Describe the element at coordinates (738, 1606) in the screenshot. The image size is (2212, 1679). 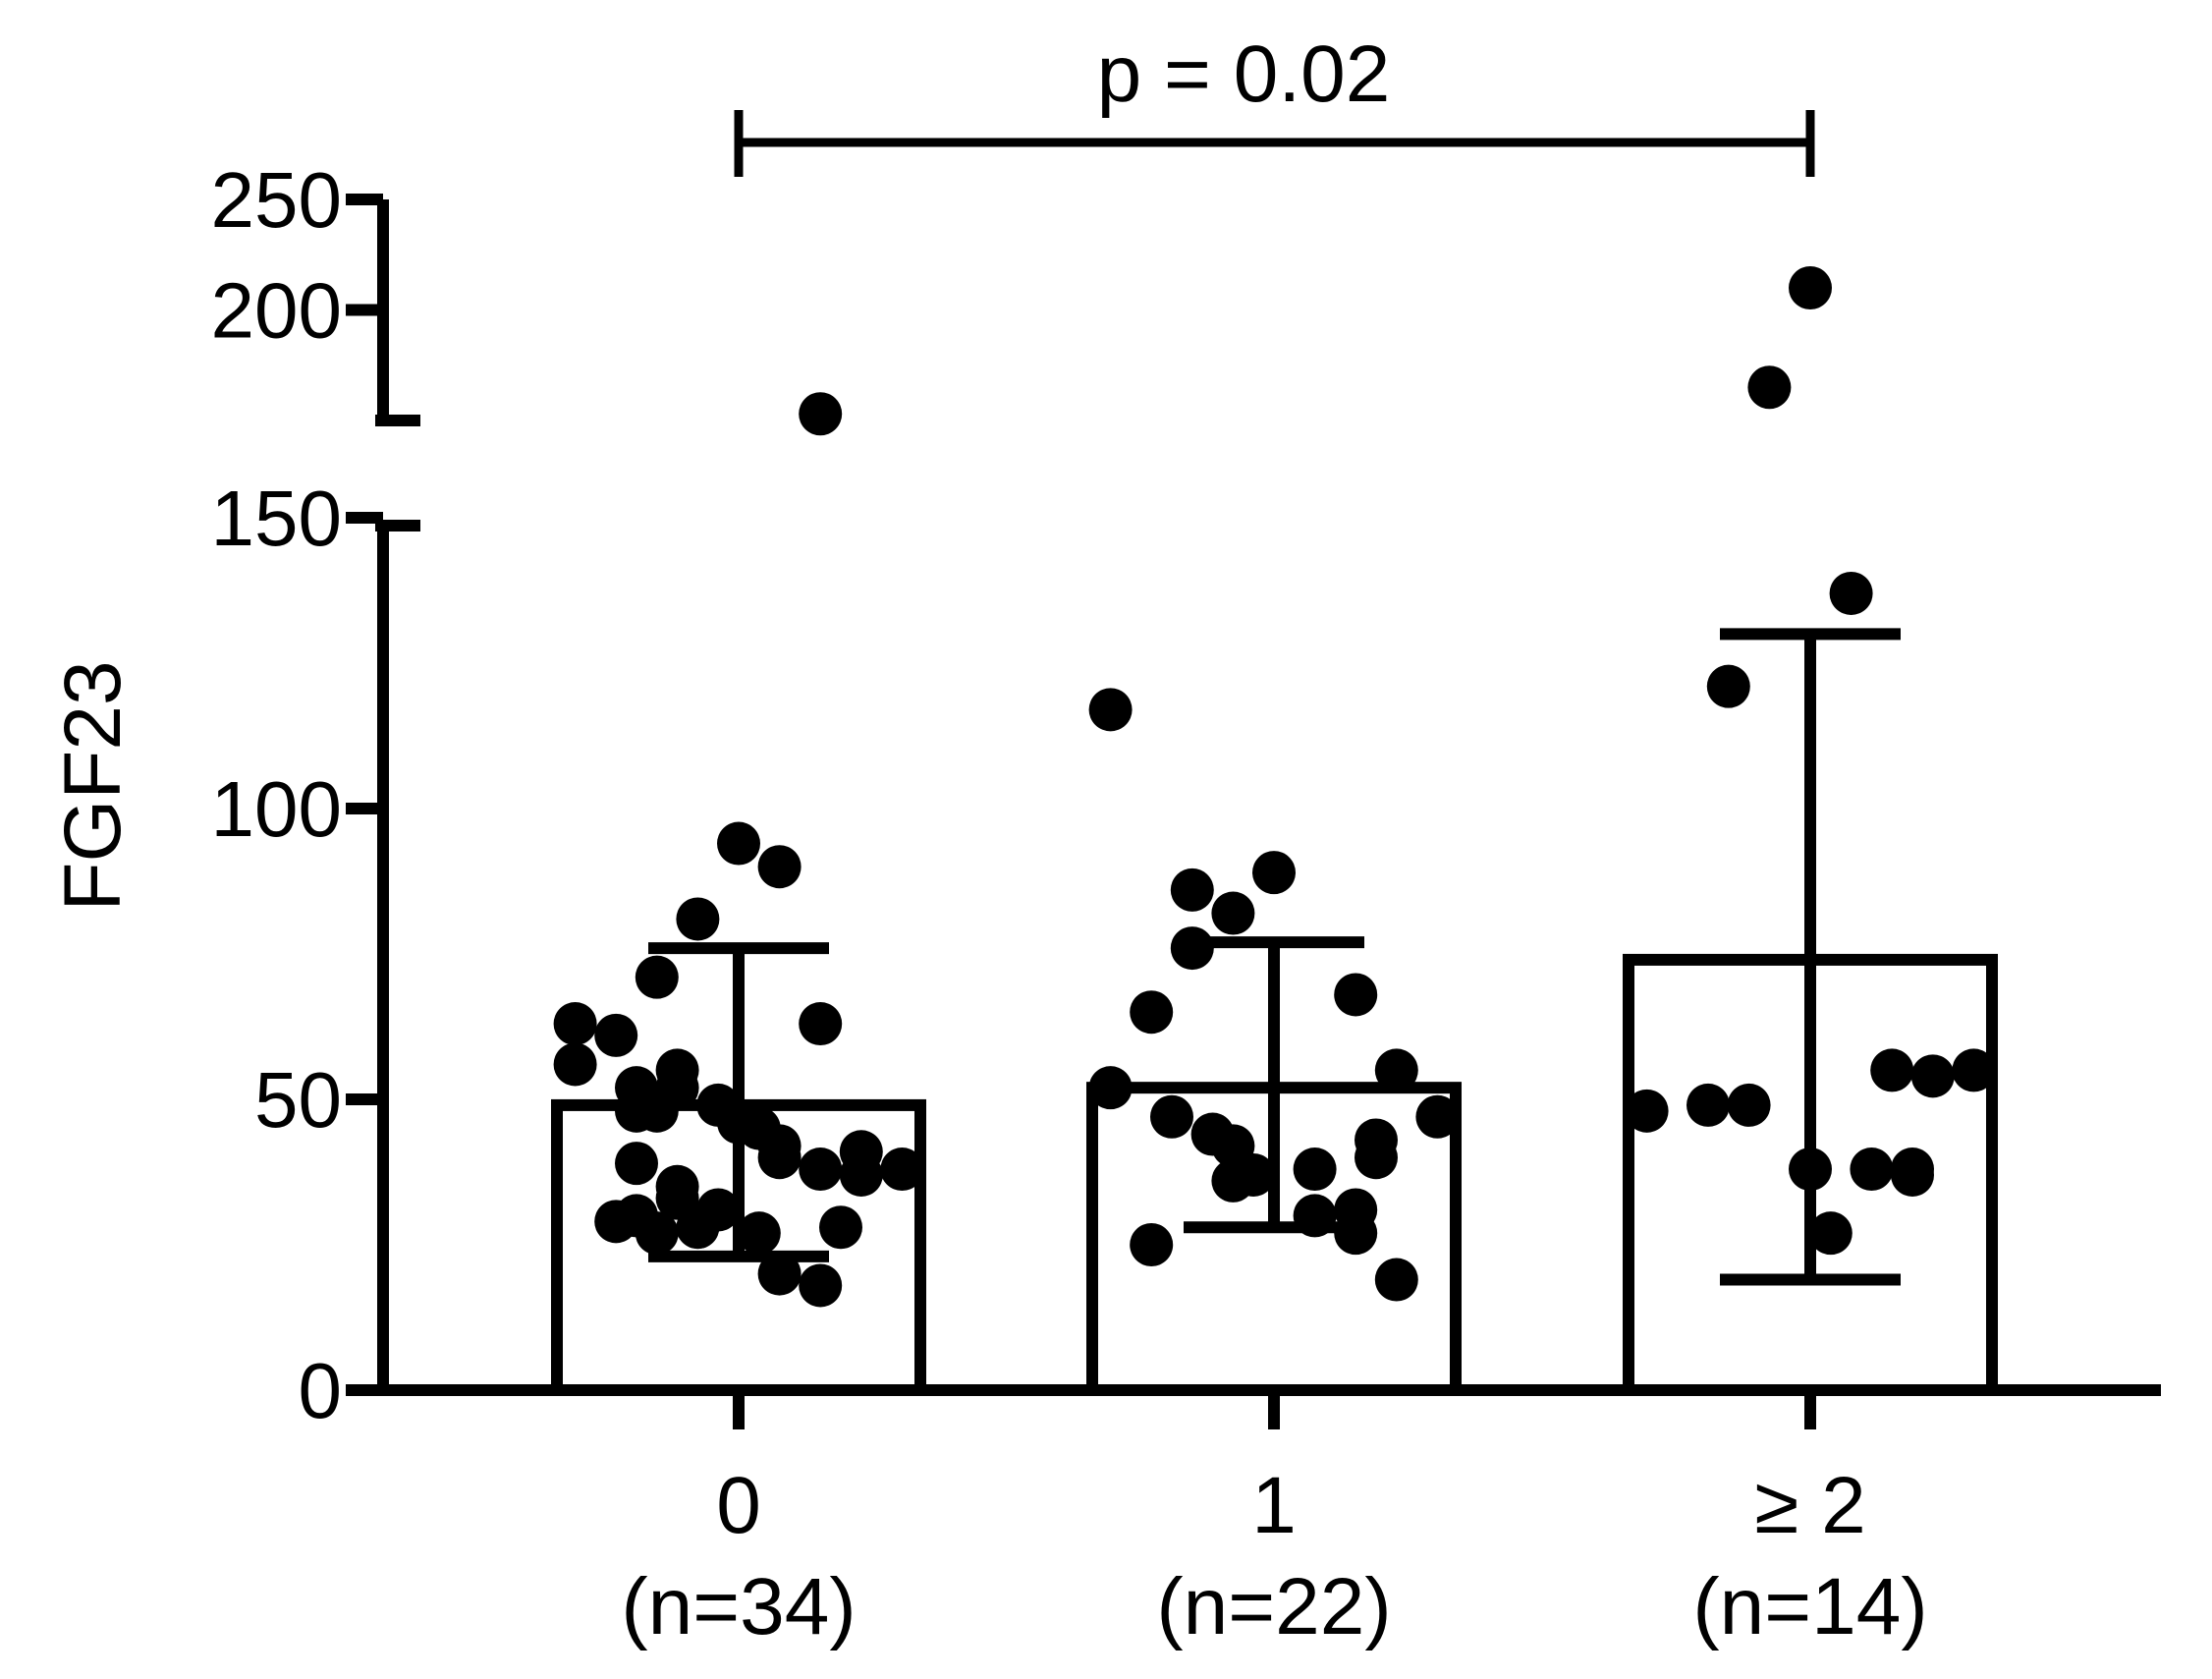
I see `x-tick-count-label: (n=34)` at that location.